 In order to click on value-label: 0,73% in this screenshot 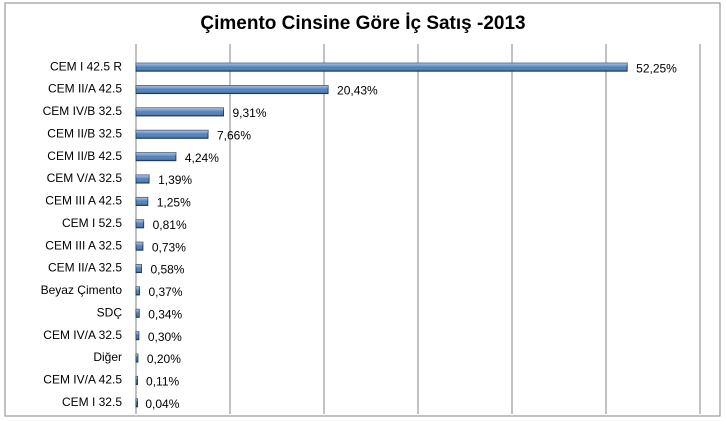, I will do `click(169, 247)`.